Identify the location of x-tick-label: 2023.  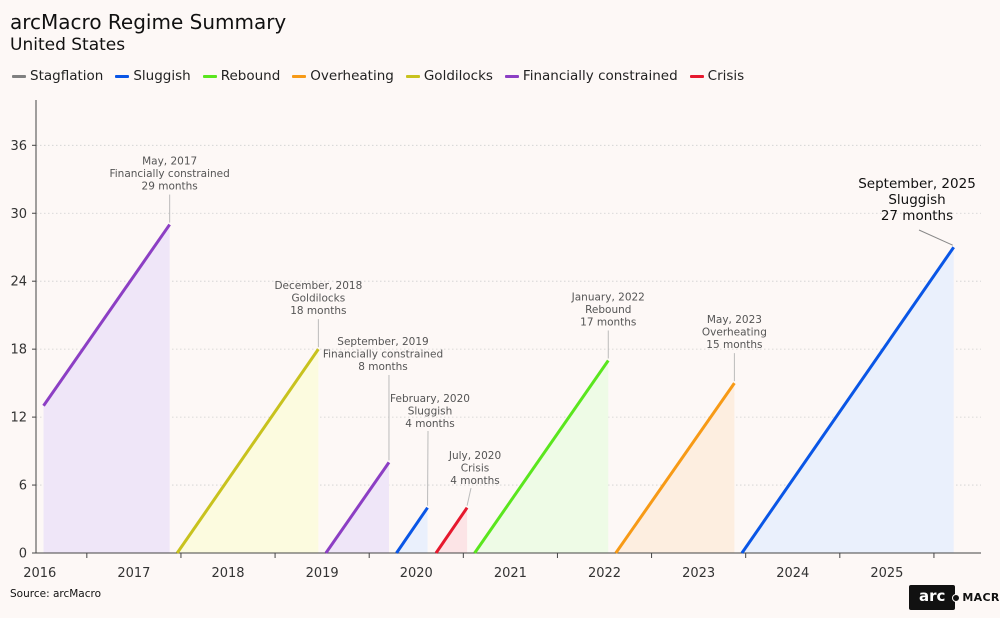
(698, 573).